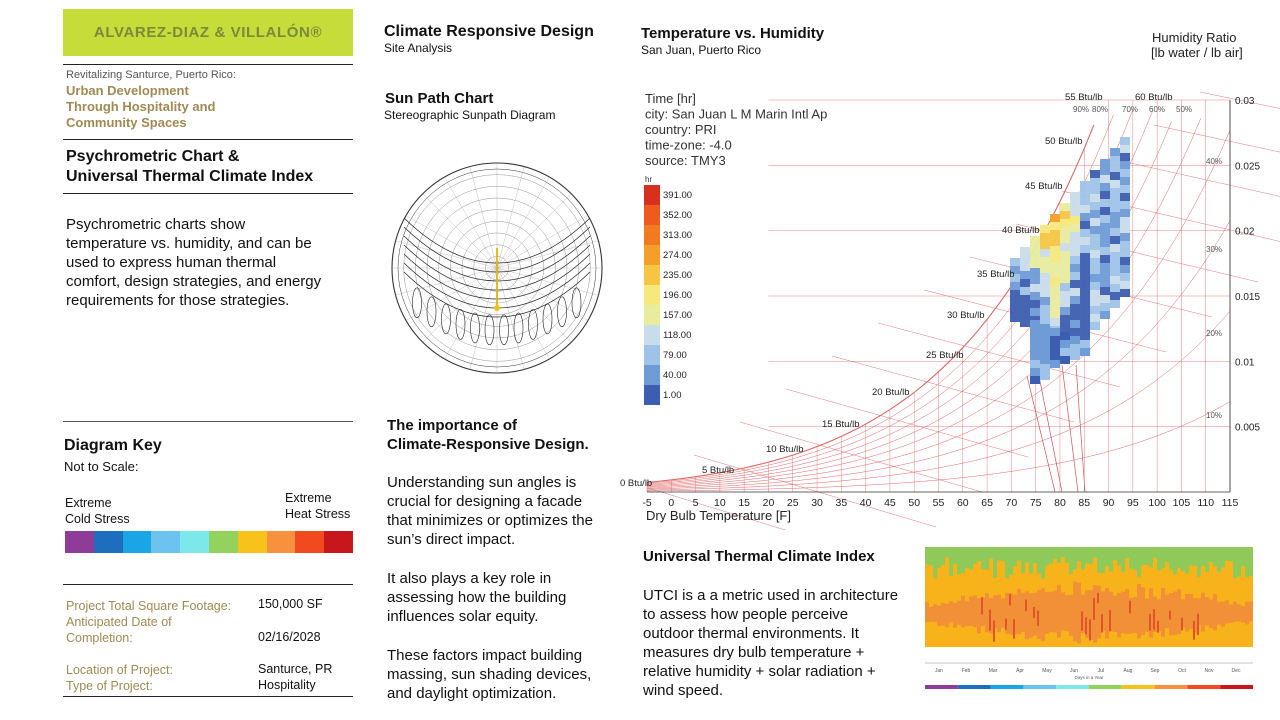  Describe the element at coordinates (1036, 503) in the screenshot. I see `x-tick-label: 75` at that location.